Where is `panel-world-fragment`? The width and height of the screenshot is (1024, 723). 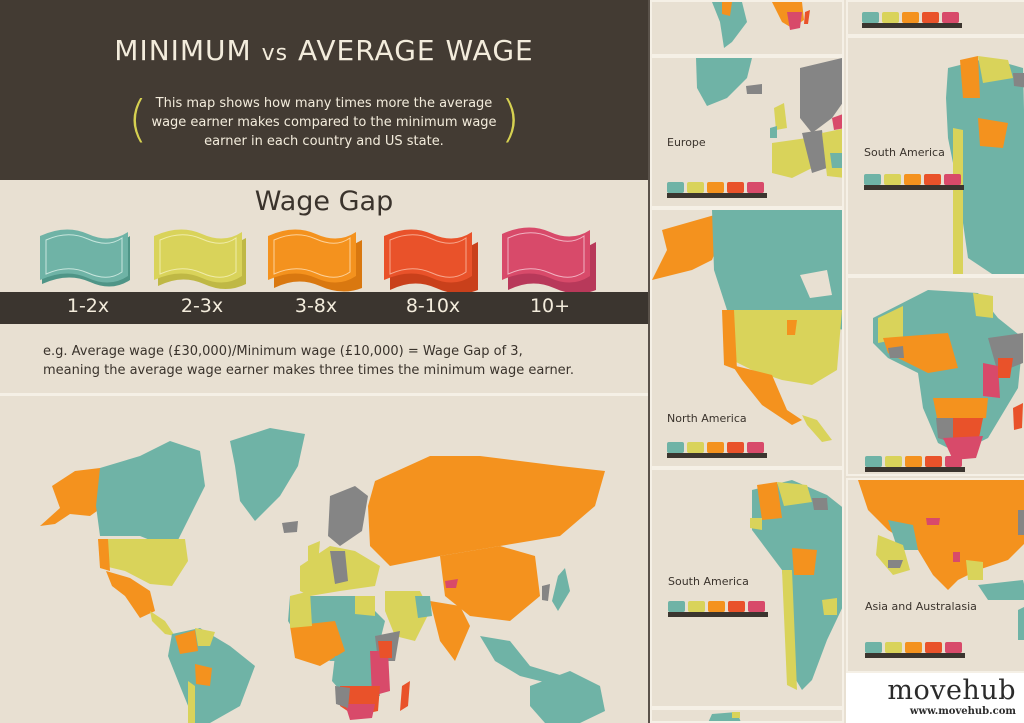
panel-world-fragment is located at coordinates (747, 28).